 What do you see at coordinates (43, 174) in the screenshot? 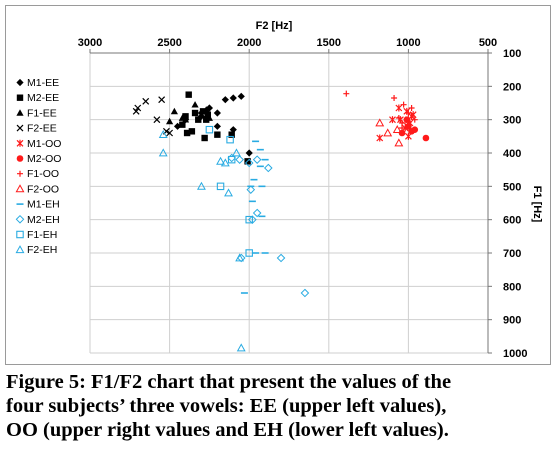
I see `legend-label: F1-OO` at bounding box center [43, 174].